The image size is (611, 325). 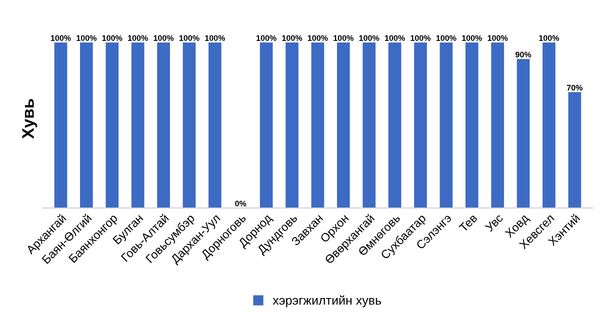 I want to click on y-axis-title: Хувь, so click(x=30, y=118).